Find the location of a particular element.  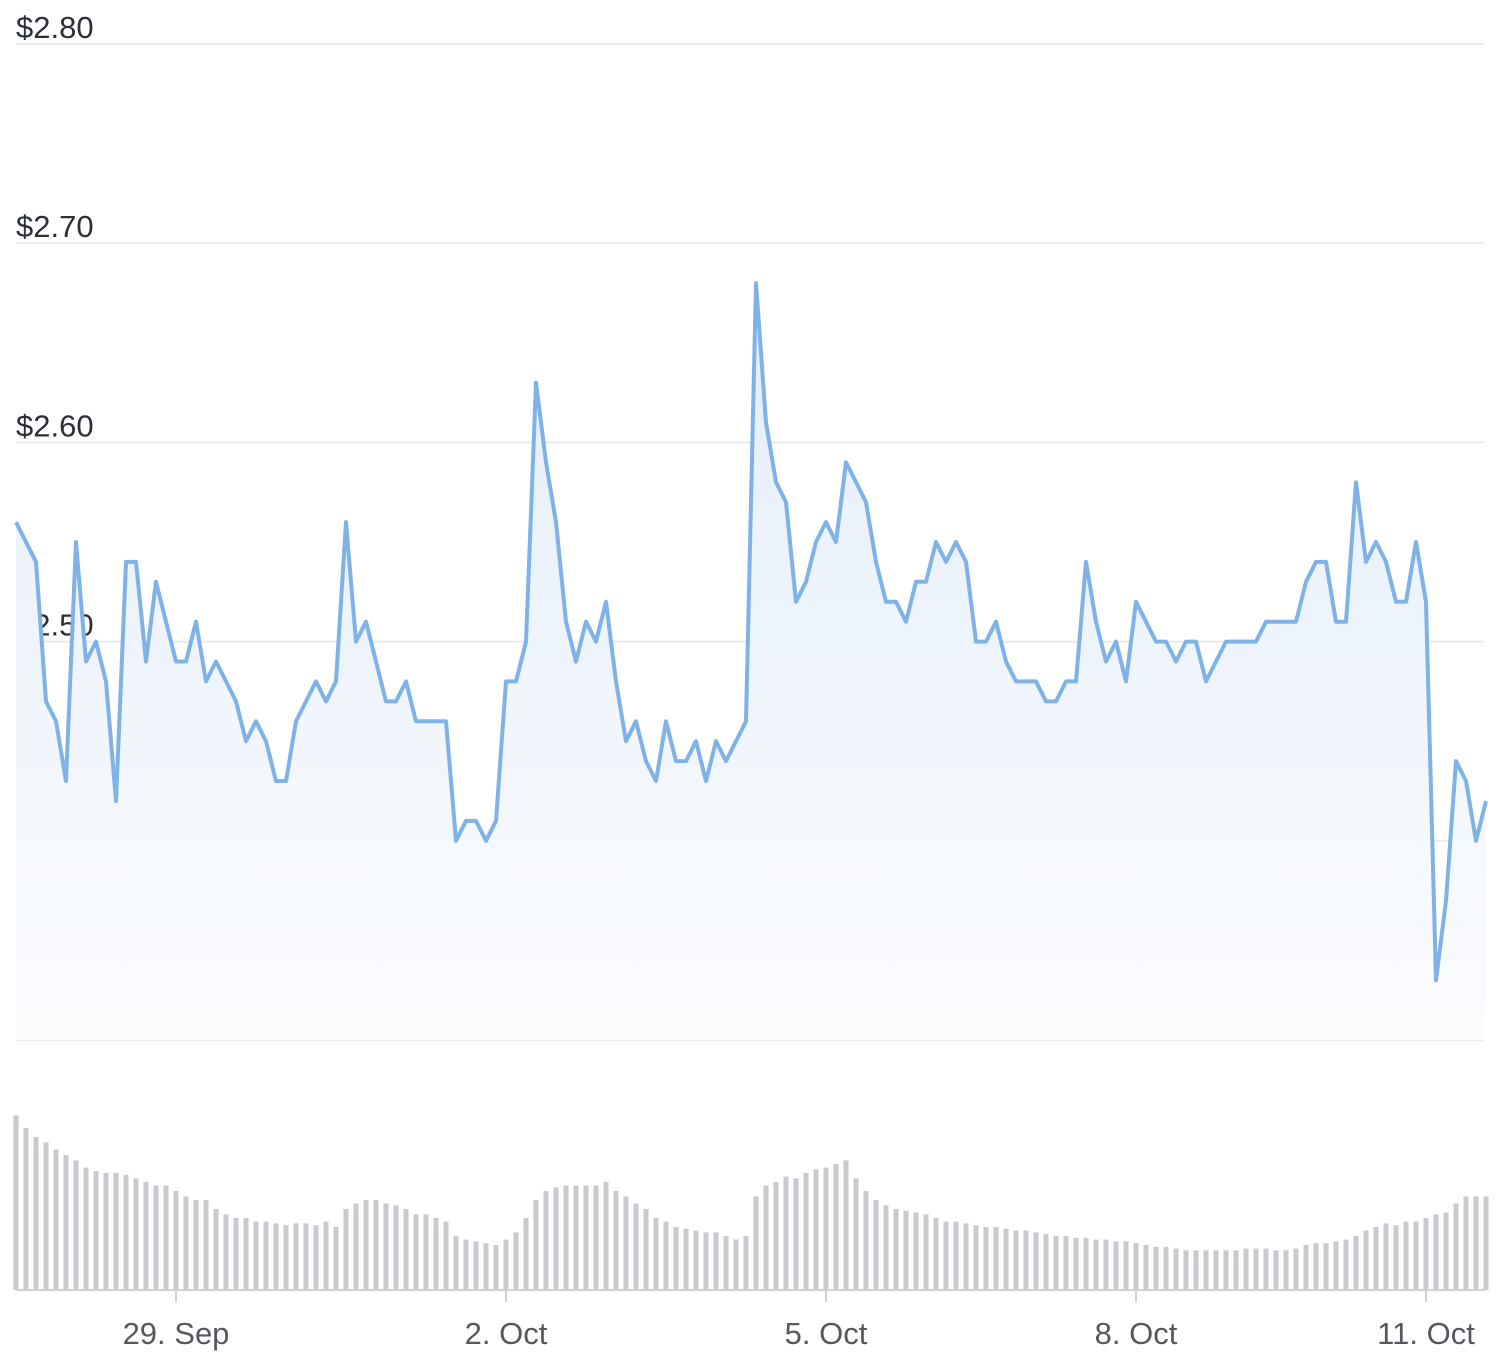

y-tick-label: $2.70 is located at coordinates (55, 226).